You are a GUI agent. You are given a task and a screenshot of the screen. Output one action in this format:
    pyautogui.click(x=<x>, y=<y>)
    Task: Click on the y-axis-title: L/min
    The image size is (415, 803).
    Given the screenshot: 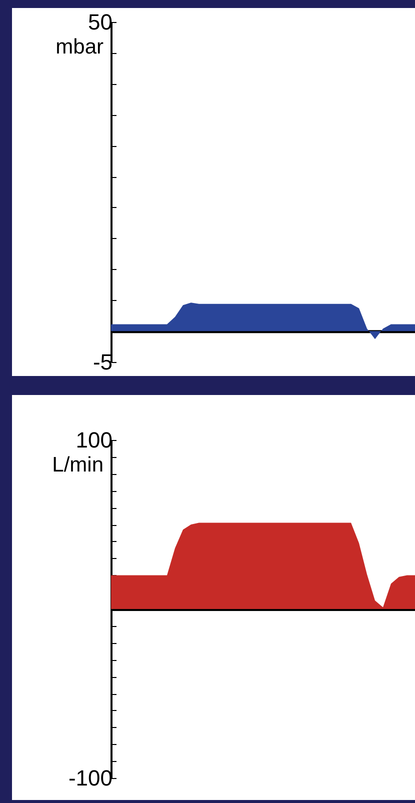 What is the action you would take?
    pyautogui.click(x=78, y=465)
    